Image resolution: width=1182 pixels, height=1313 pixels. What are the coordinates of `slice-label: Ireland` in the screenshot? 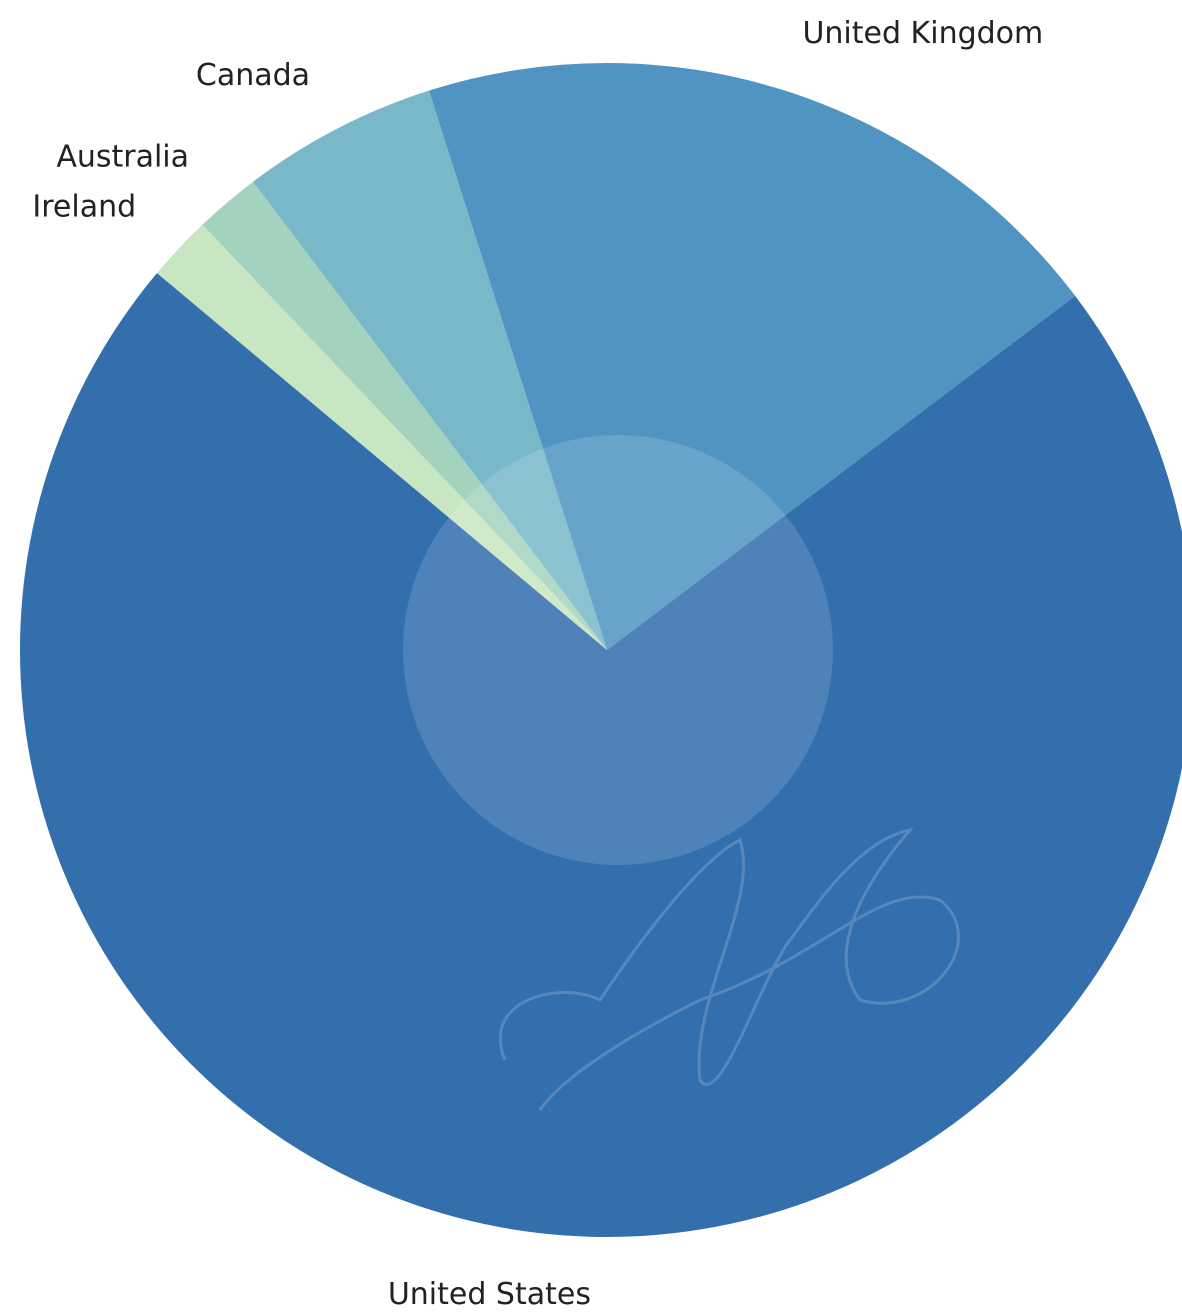 It's located at (84, 207).